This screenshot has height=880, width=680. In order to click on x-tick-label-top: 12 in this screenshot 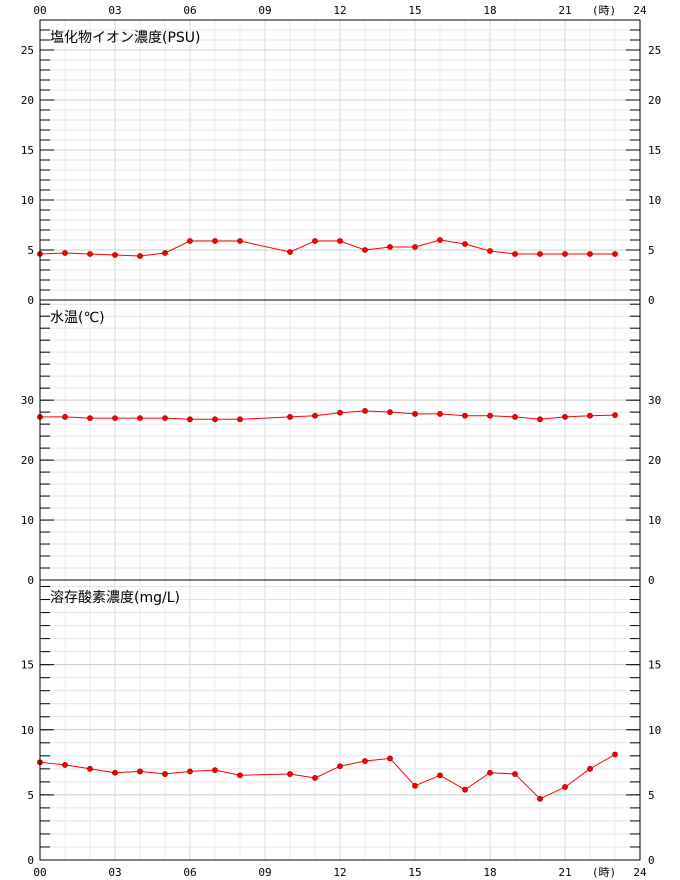, I will do `click(339, 10)`.